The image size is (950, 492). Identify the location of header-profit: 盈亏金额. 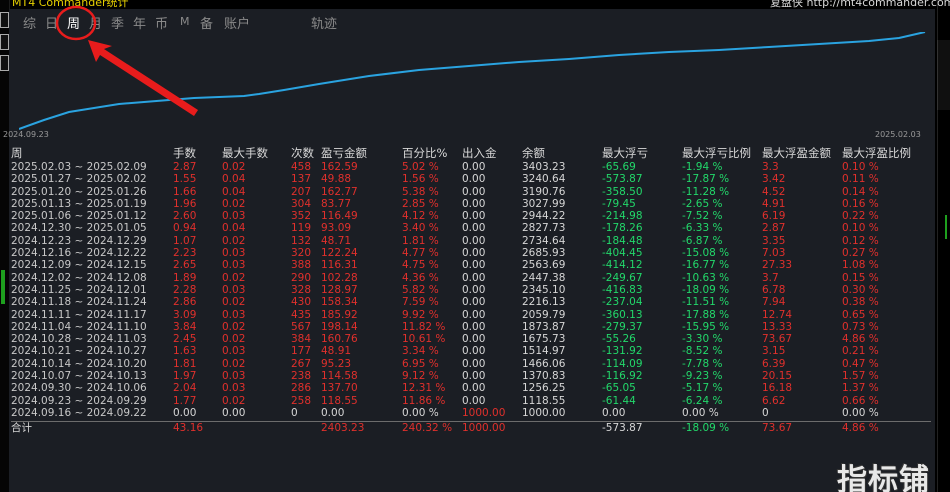
(344, 153).